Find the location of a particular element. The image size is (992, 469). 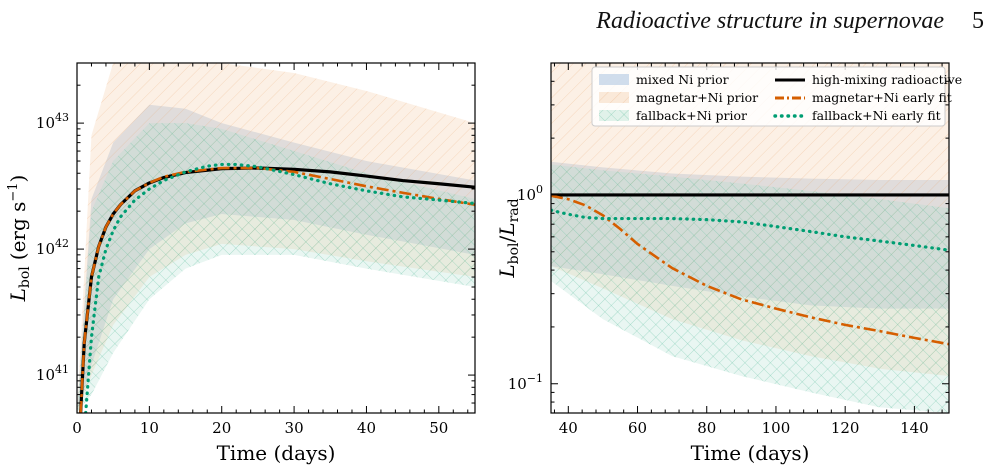

x-tick-label: 140 is located at coordinates (914, 428).